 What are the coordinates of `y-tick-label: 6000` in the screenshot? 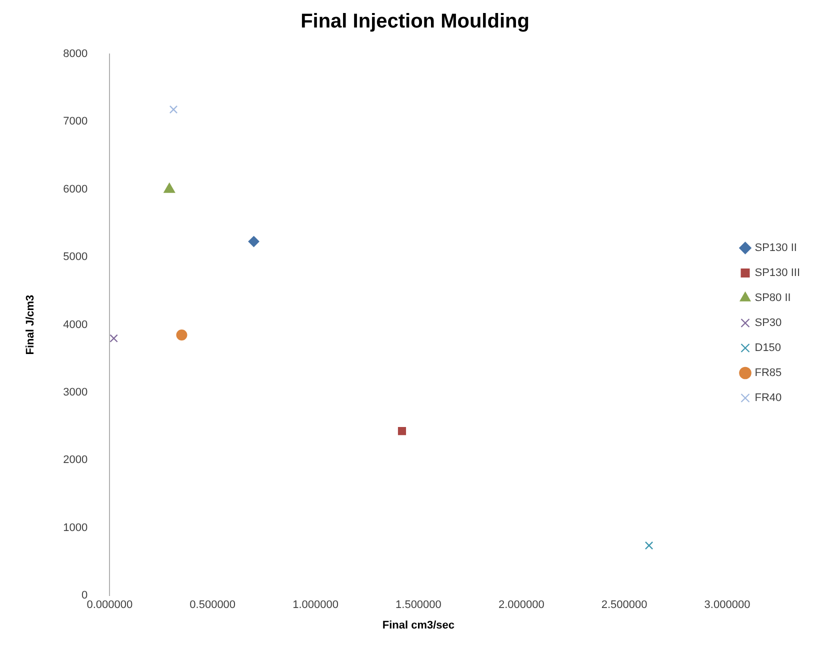 It's located at (75, 189).